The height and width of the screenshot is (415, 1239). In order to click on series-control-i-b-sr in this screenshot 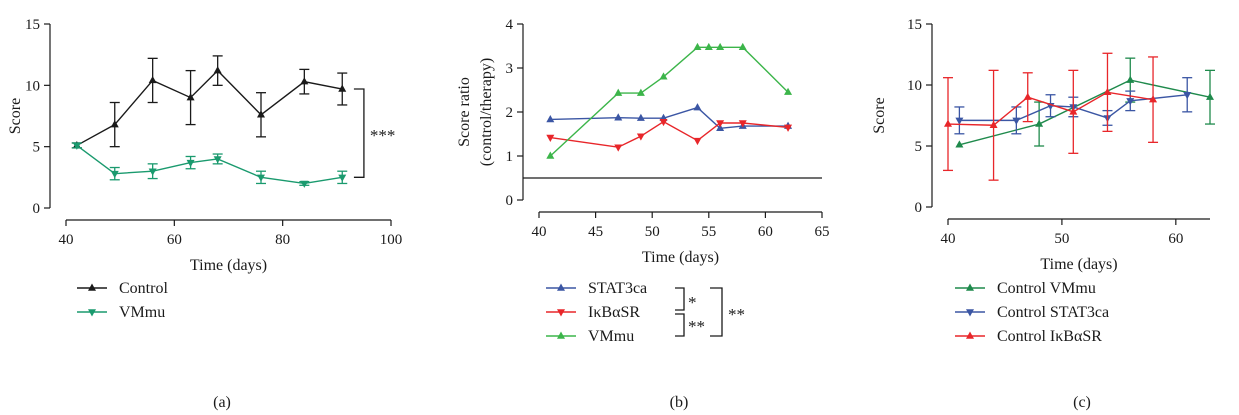, I will do `click(1051, 116)`.